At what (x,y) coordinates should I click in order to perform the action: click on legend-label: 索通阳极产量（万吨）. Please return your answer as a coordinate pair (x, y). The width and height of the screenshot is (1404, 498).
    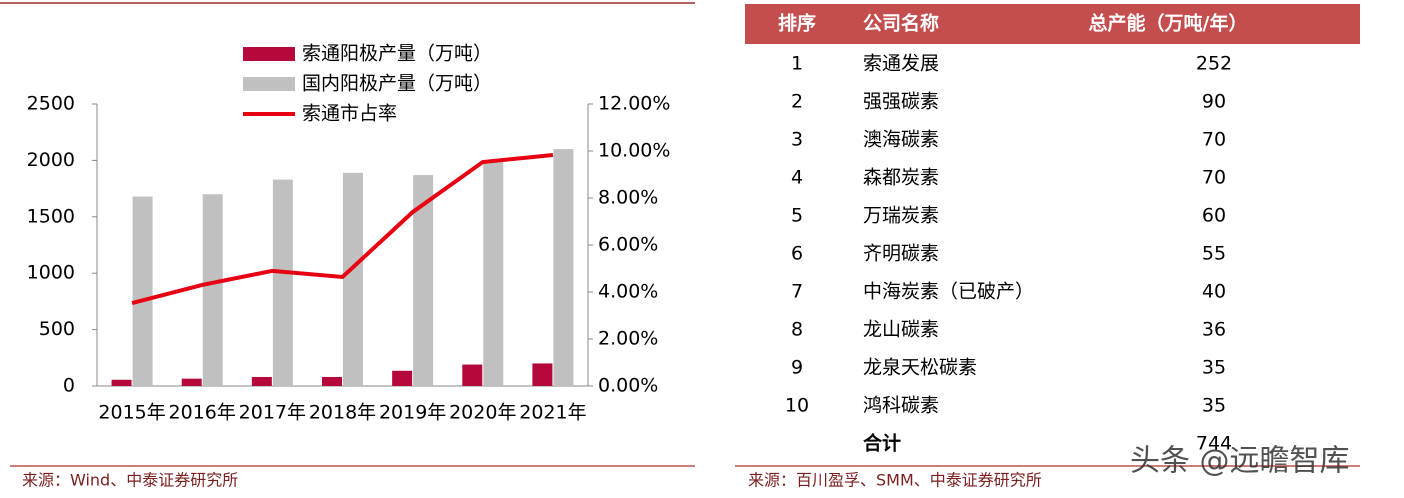
    Looking at the image, I should click on (397, 54).